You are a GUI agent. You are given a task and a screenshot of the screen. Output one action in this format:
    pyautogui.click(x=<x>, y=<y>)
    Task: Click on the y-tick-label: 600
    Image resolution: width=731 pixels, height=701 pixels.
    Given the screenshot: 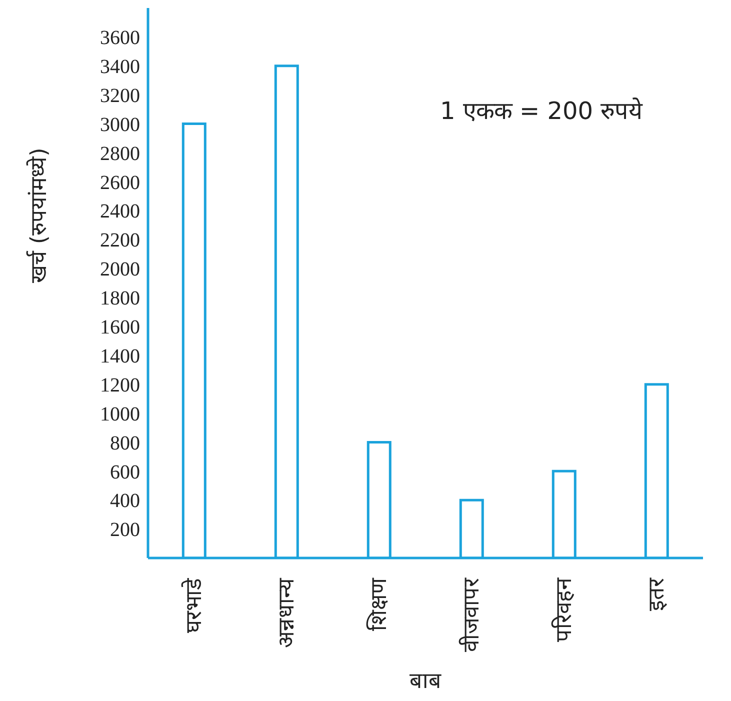 What is the action you would take?
    pyautogui.click(x=125, y=472)
    